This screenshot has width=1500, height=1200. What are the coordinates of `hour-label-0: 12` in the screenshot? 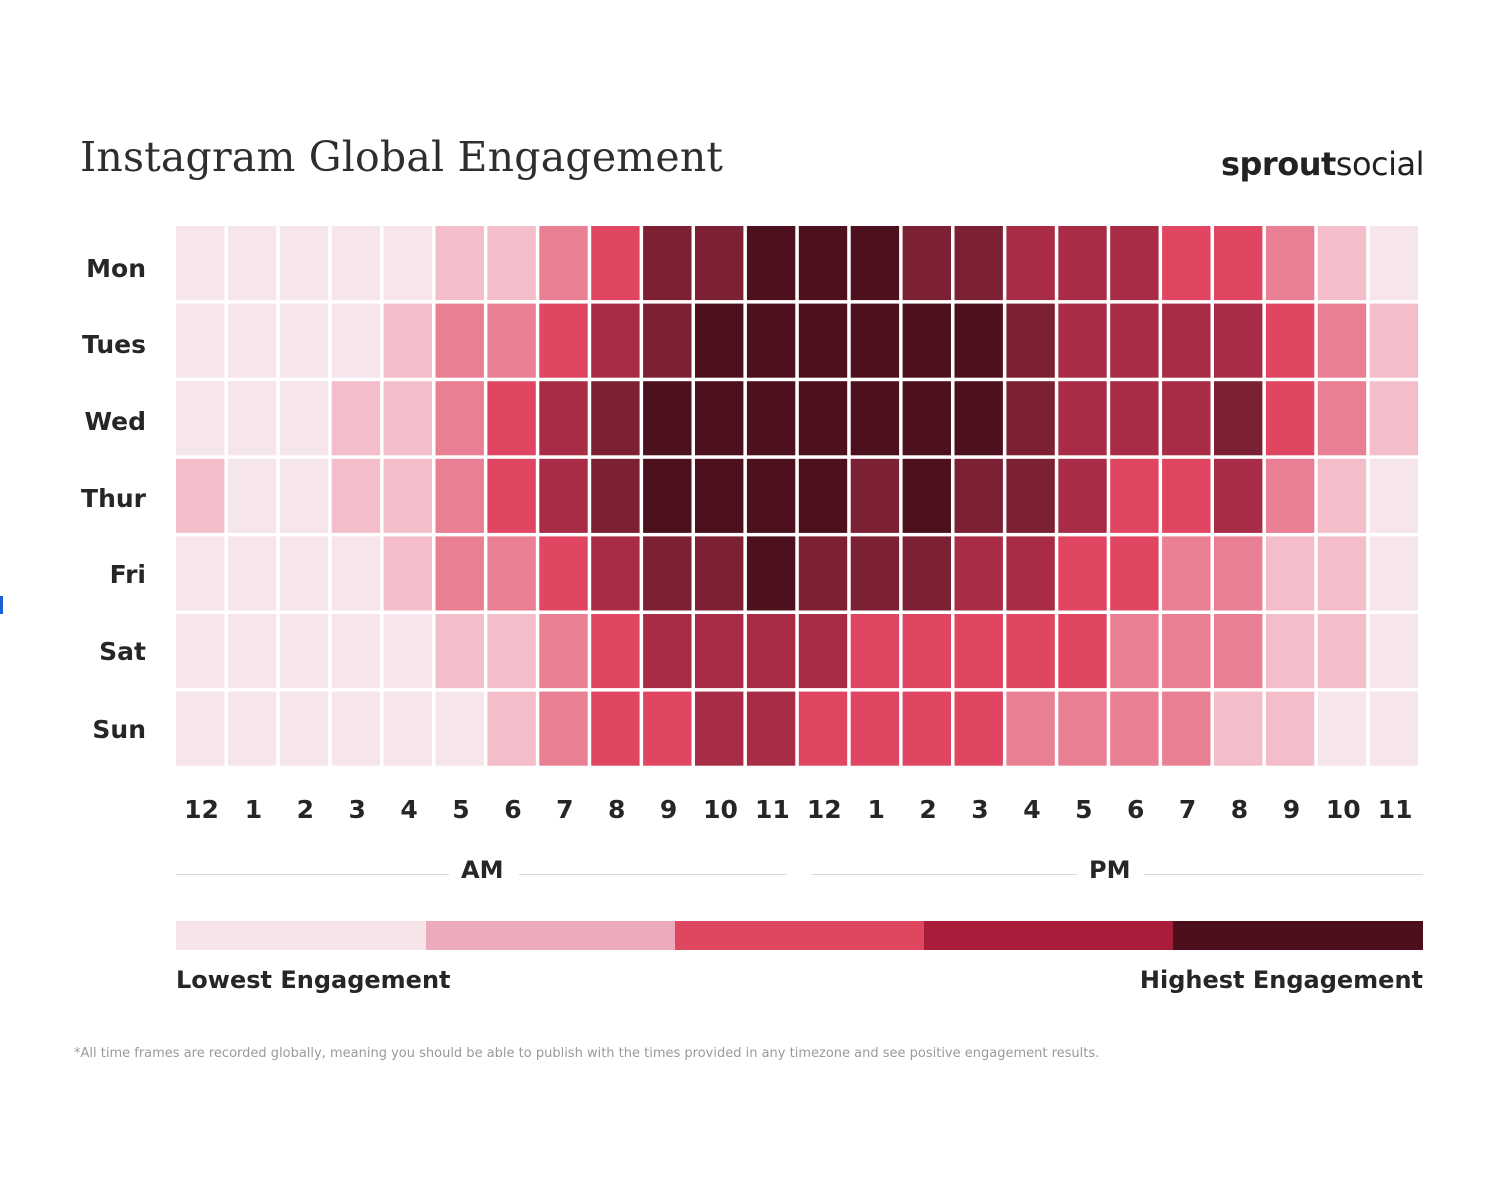 It's located at (201, 809).